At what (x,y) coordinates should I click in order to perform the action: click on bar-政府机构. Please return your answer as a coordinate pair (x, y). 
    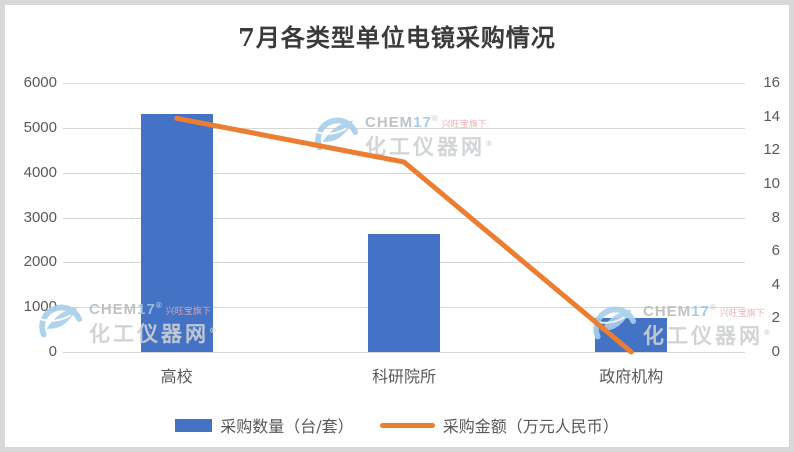
    Looking at the image, I should click on (631, 335).